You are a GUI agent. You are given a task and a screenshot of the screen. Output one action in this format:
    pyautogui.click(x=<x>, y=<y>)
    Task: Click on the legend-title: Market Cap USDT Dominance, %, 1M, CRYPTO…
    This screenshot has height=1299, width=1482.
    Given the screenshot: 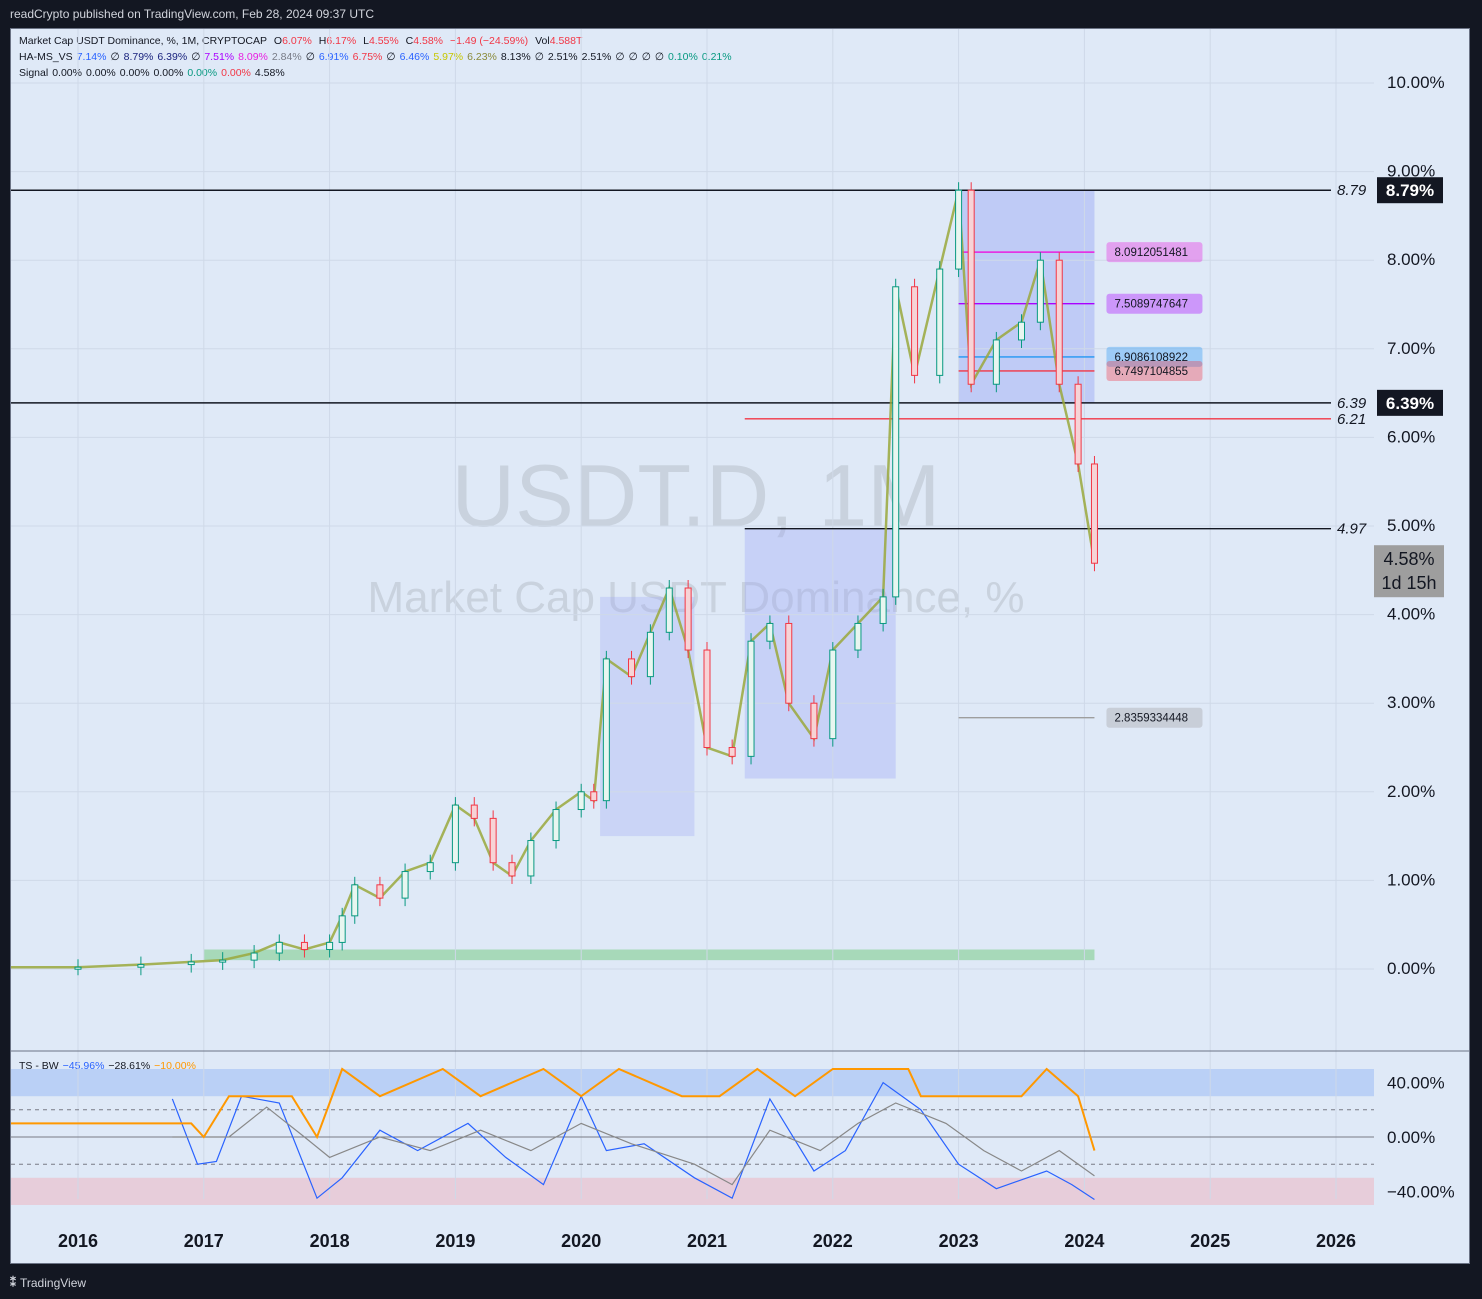 What is the action you would take?
    pyautogui.click(x=143, y=41)
    